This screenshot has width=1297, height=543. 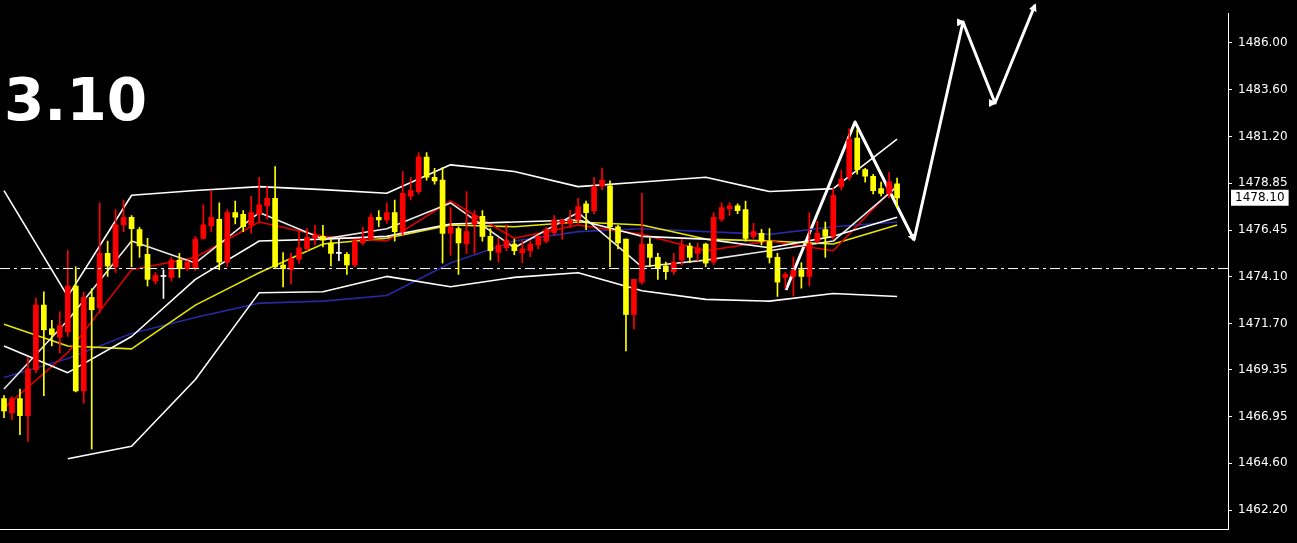 I want to click on y-tick-label: 1462.20, so click(x=1263, y=509).